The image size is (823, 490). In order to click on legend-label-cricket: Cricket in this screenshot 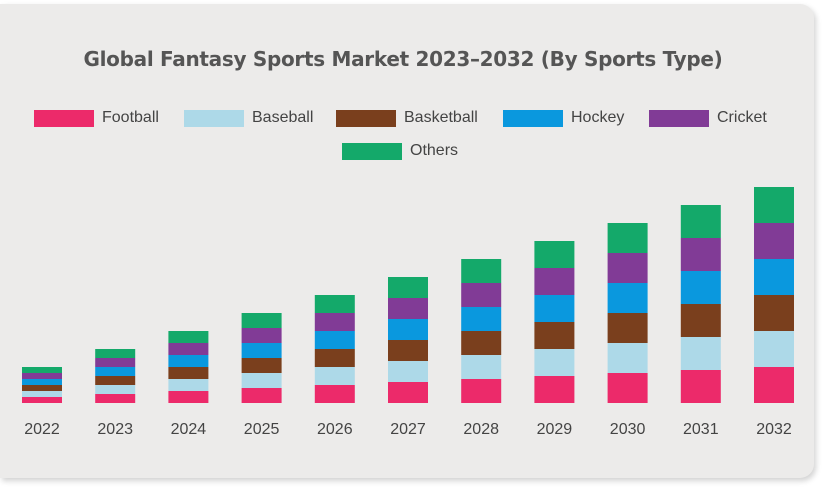, I will do `click(742, 117)`.